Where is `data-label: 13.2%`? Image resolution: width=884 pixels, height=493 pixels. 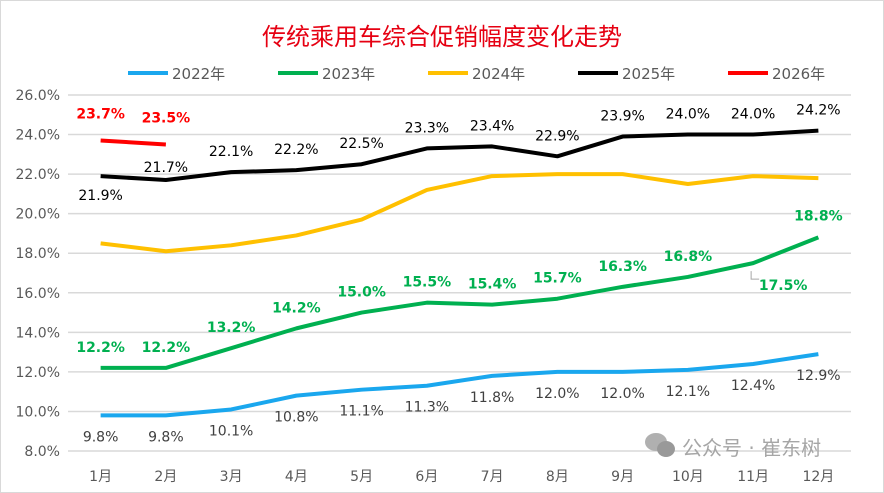 data-label: 13.2% is located at coordinates (231, 328).